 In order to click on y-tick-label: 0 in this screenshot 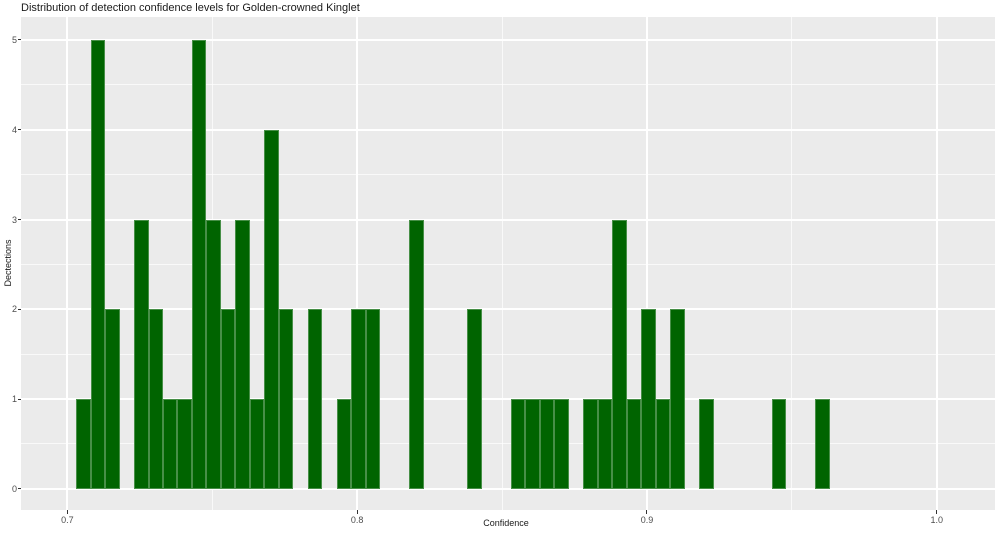, I will do `click(14, 488)`.